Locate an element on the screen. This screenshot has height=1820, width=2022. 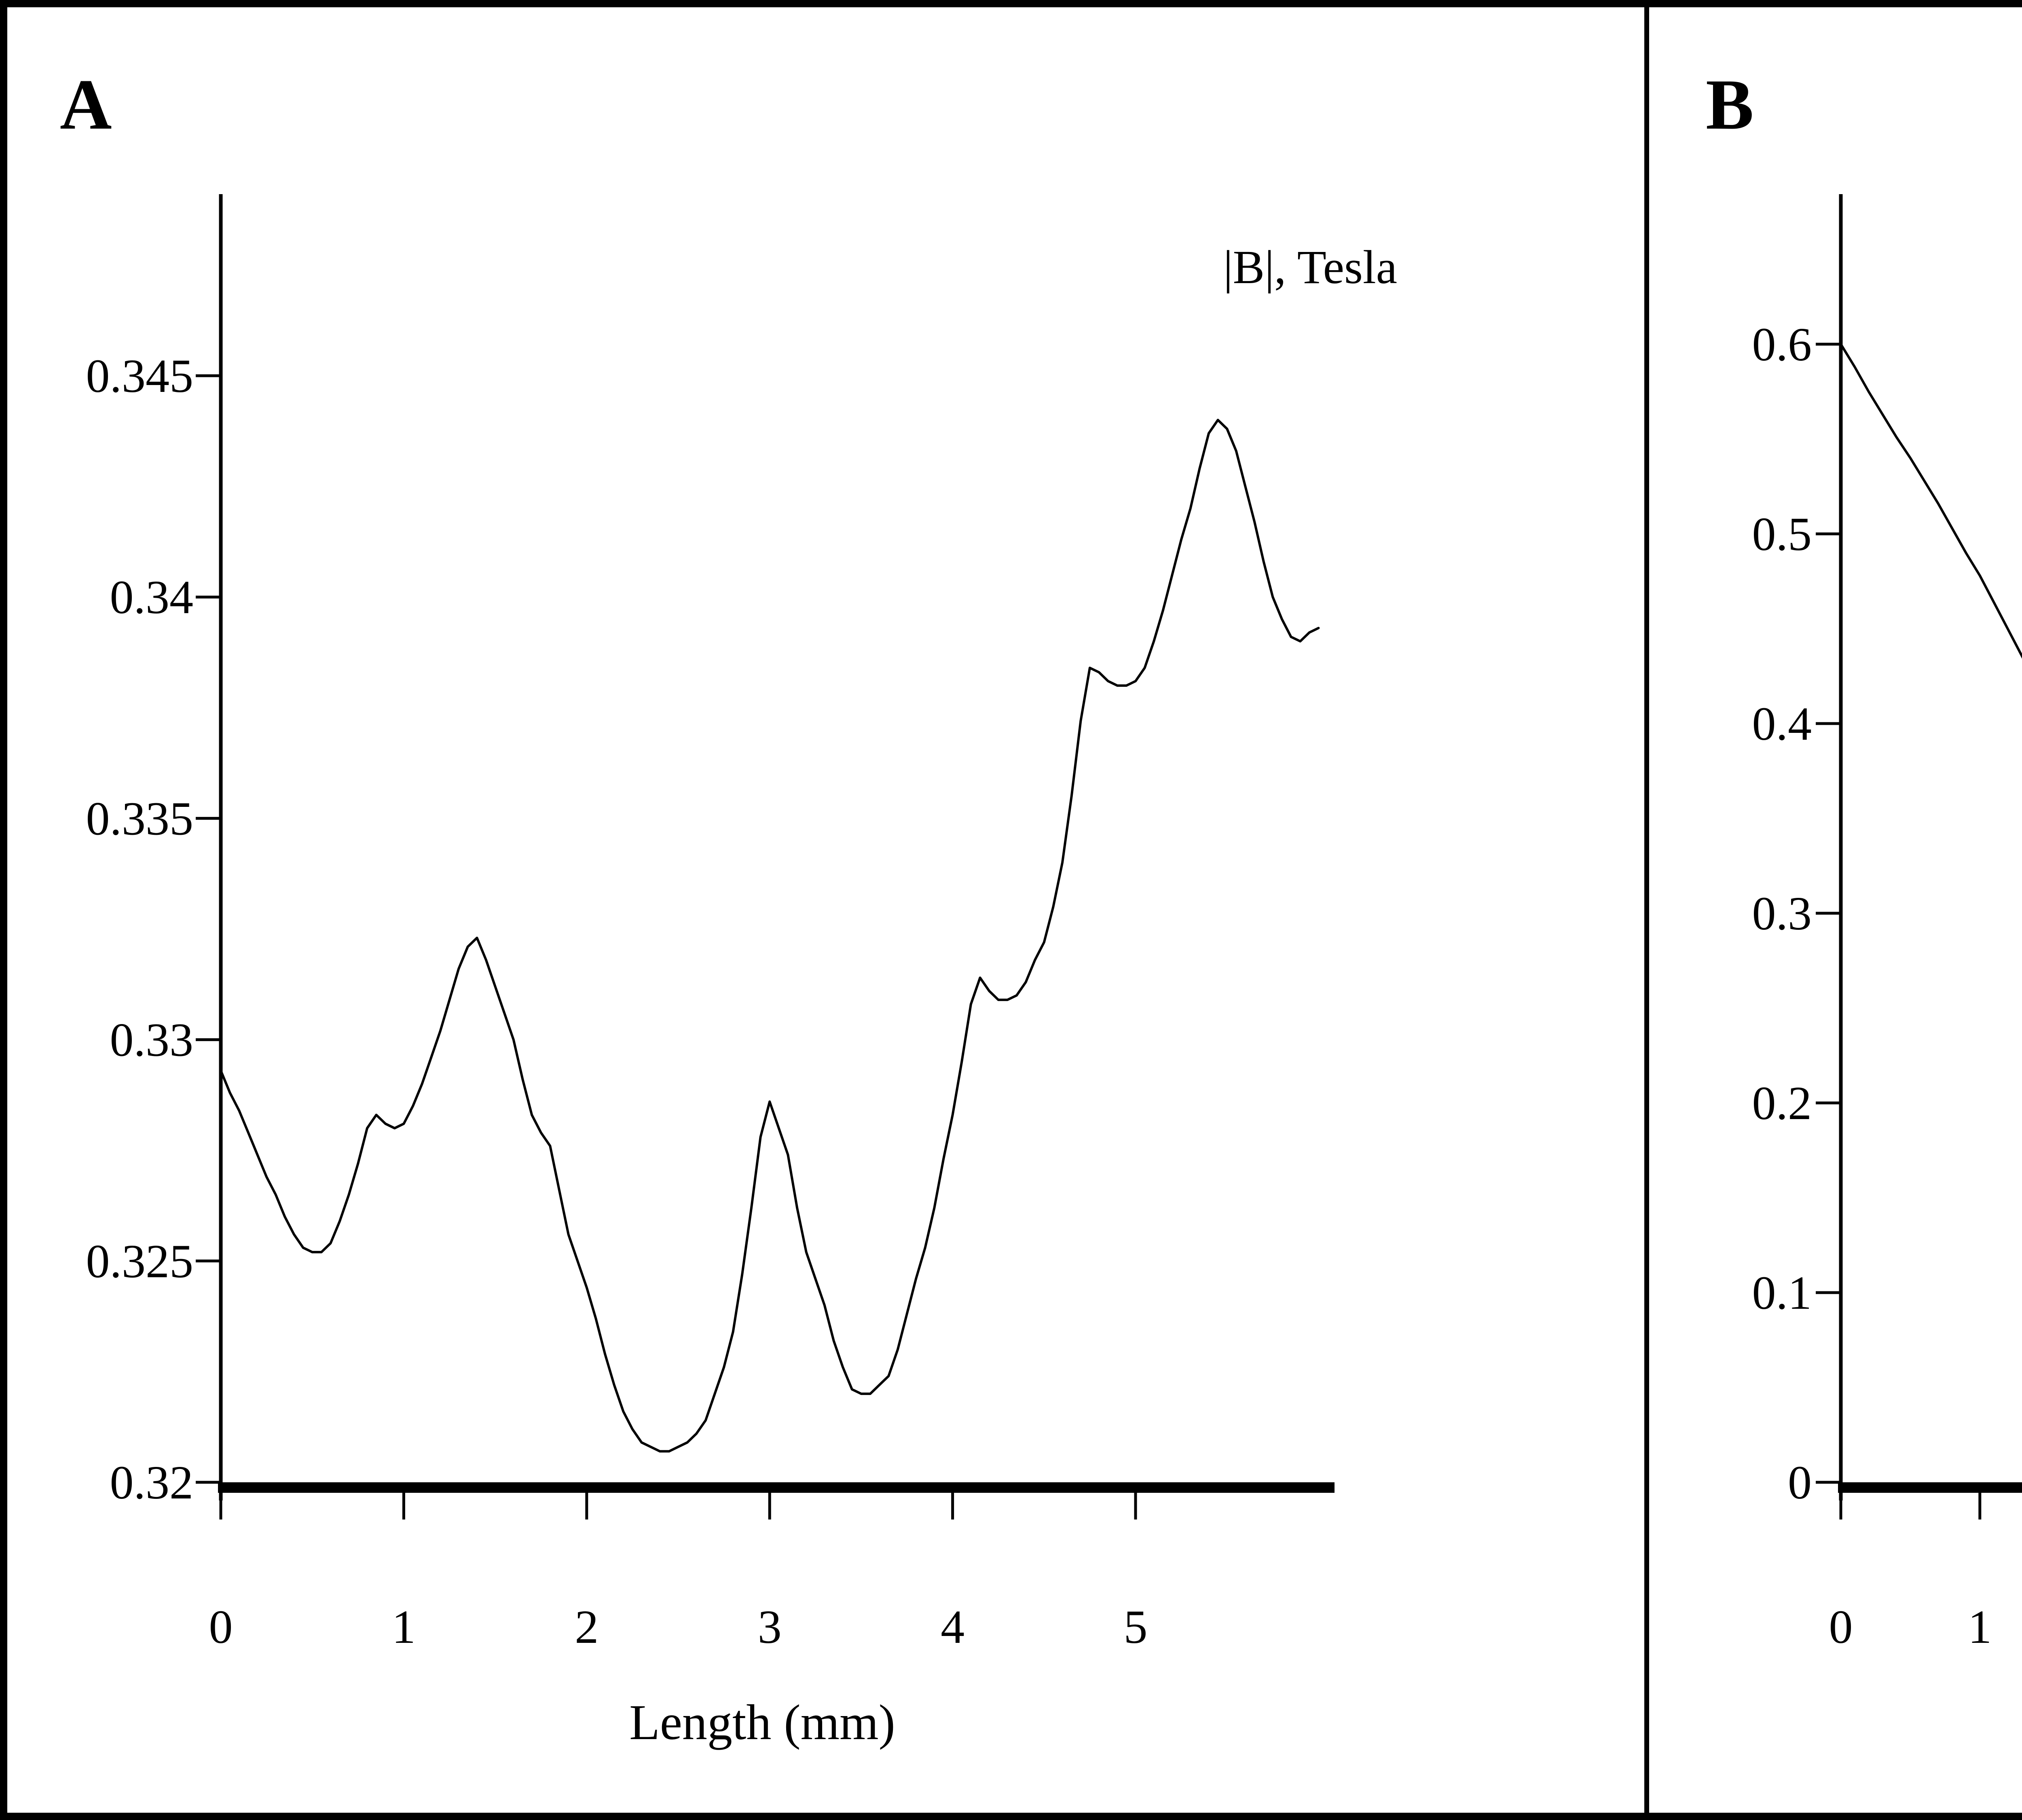
y-tick-label: 0.3 is located at coordinates (1782, 913).